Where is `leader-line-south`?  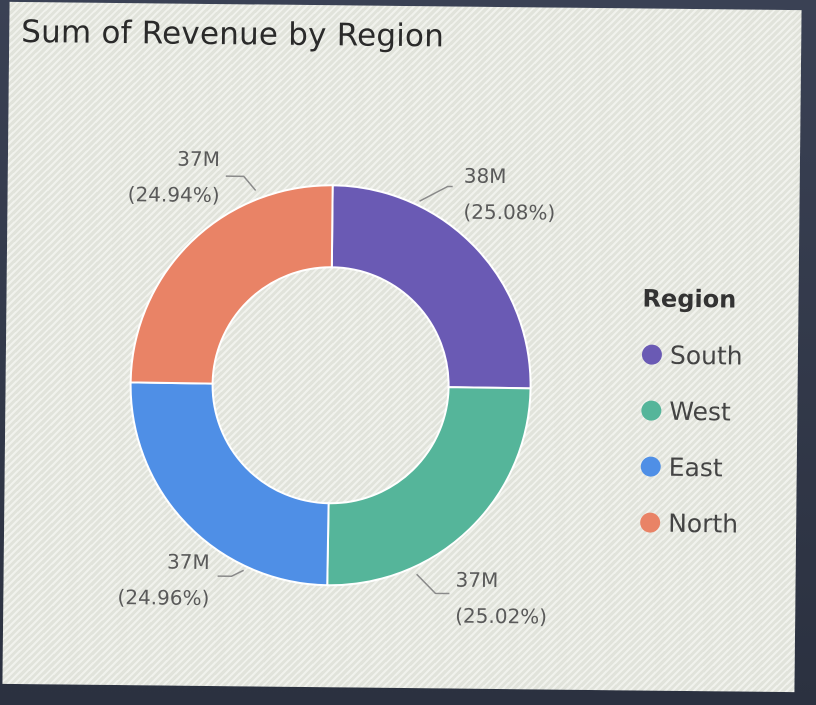 leader-line-south is located at coordinates (436, 193).